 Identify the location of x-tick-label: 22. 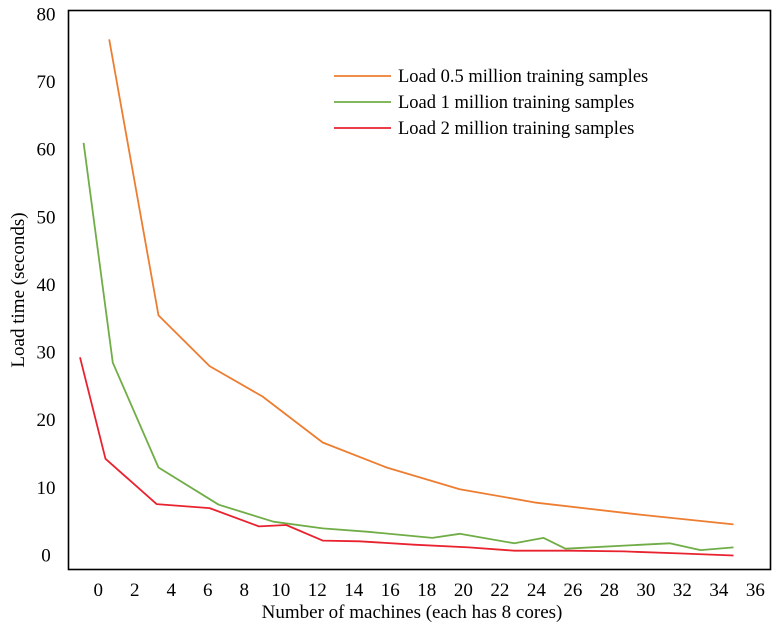
(499, 590).